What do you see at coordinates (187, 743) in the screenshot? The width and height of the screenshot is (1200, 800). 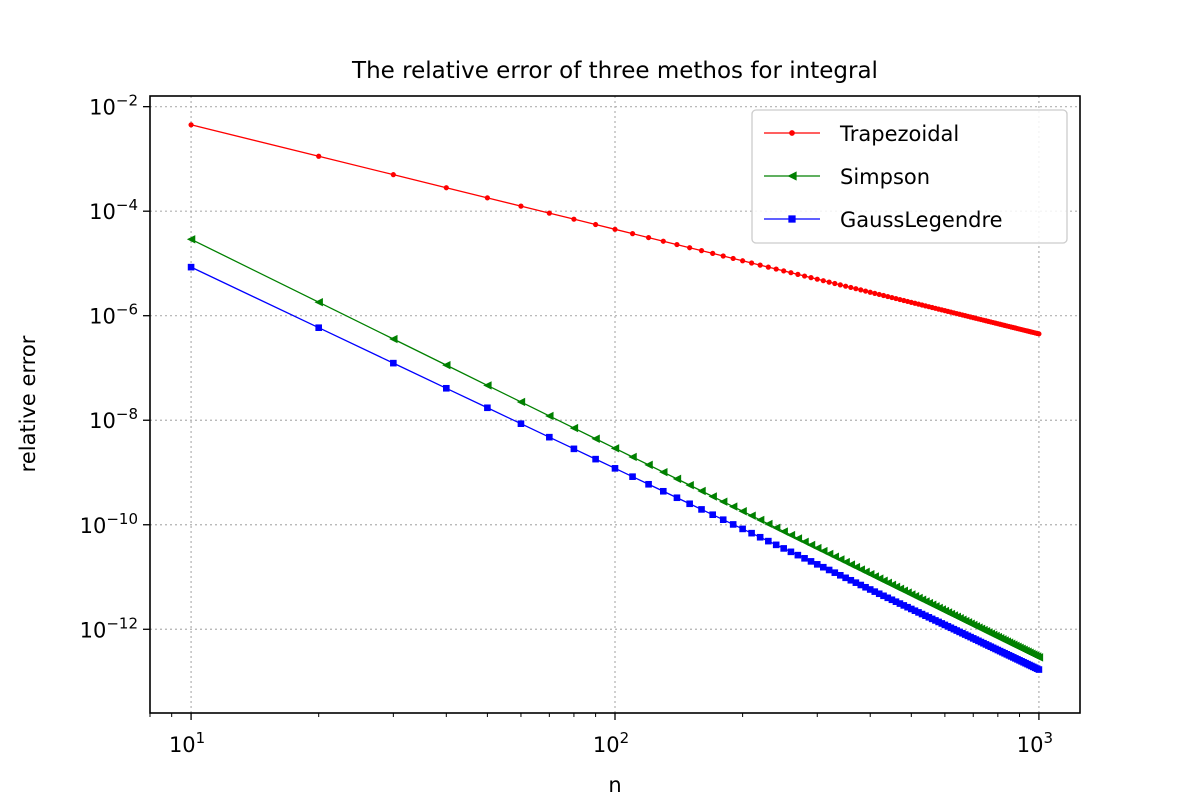 I see `x-tick-label: 10¹` at bounding box center [187, 743].